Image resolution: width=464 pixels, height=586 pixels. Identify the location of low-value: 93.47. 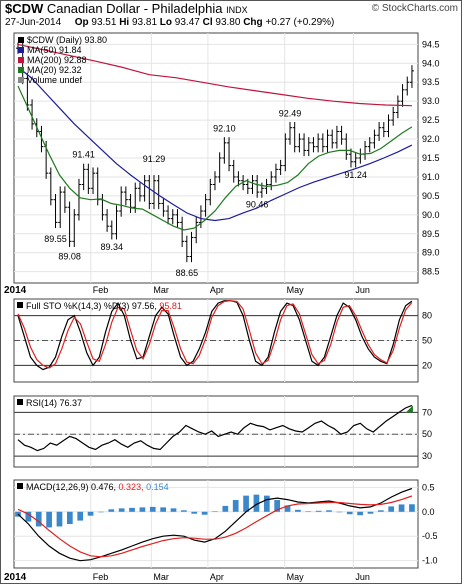
(187, 22).